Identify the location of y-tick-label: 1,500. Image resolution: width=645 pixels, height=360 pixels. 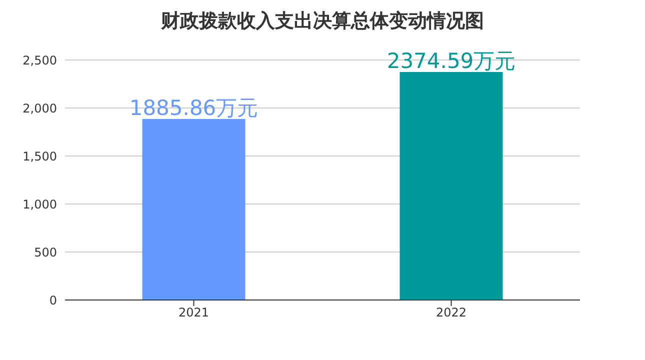
(39, 156).